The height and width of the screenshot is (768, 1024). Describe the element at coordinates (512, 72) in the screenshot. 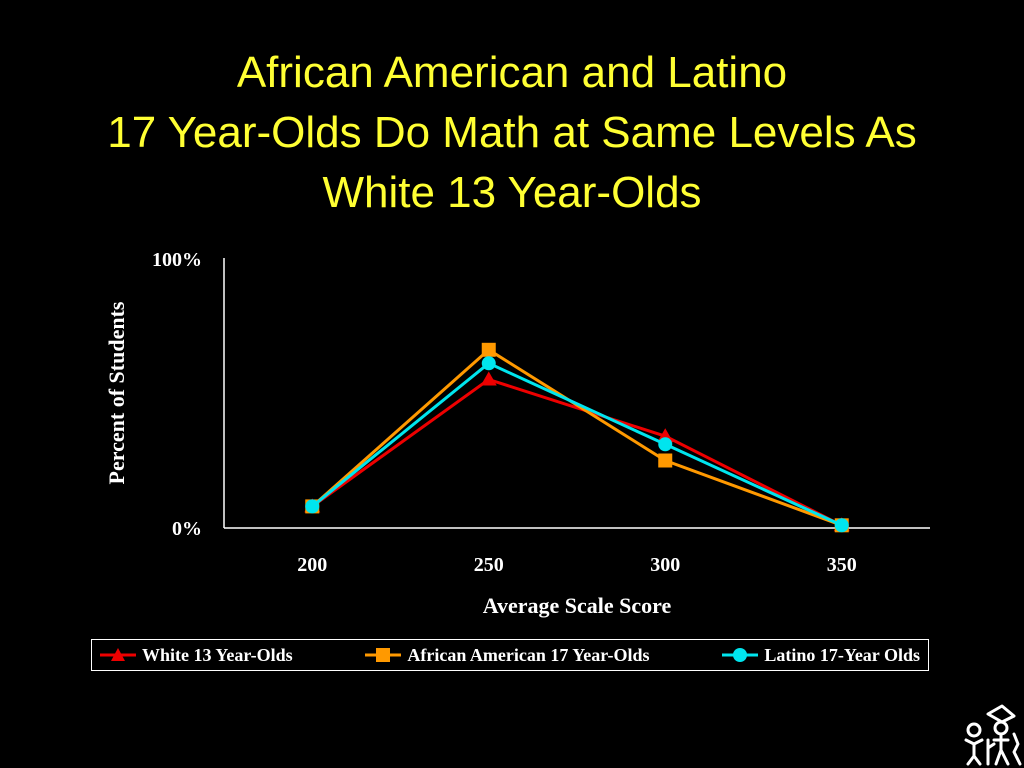

I see `title-line-1: African American and Latino` at that location.